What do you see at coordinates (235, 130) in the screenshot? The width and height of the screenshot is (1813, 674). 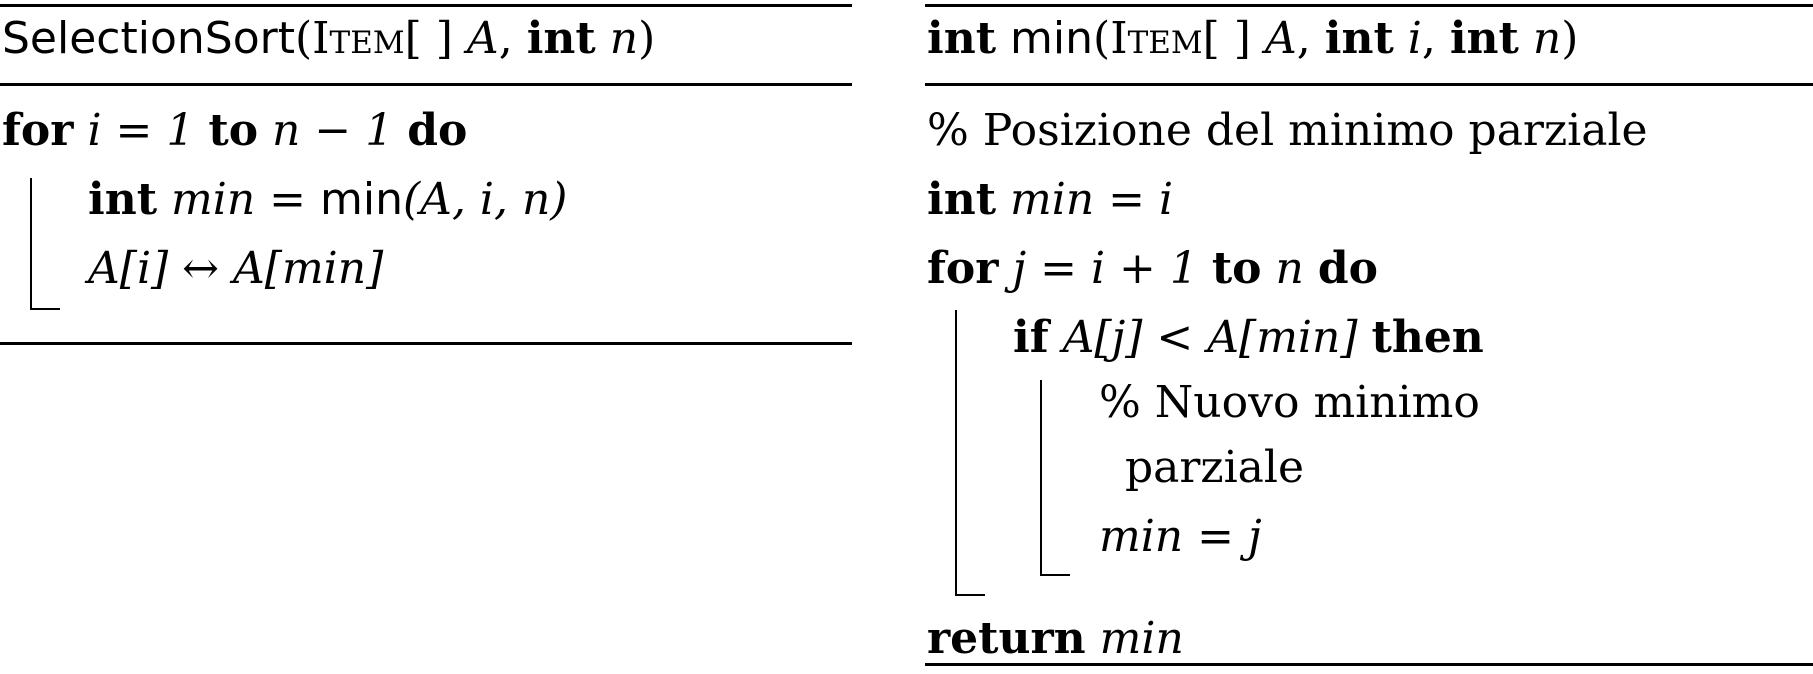 I see `for-line: for i = 1 to n − 1 do` at bounding box center [235, 130].